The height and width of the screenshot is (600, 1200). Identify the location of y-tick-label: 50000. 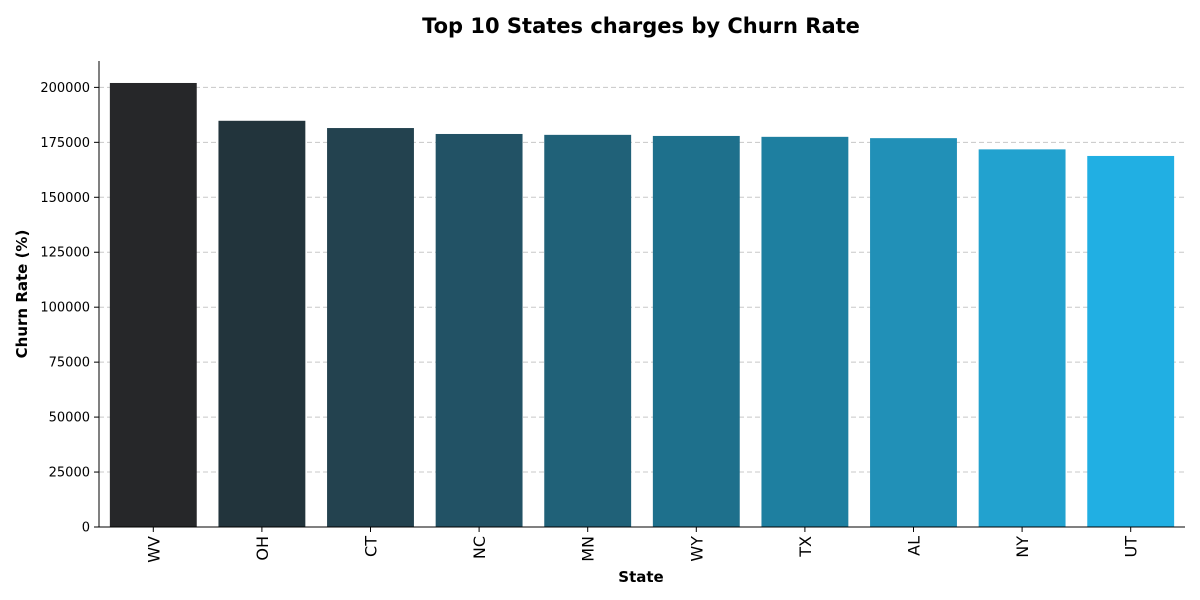
(69, 418).